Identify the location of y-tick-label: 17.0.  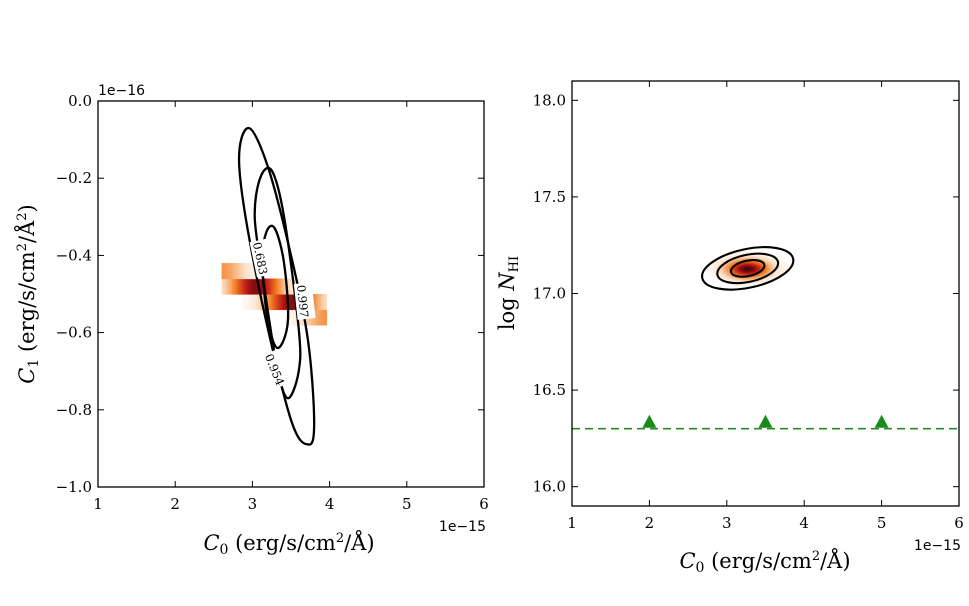
(549, 294).